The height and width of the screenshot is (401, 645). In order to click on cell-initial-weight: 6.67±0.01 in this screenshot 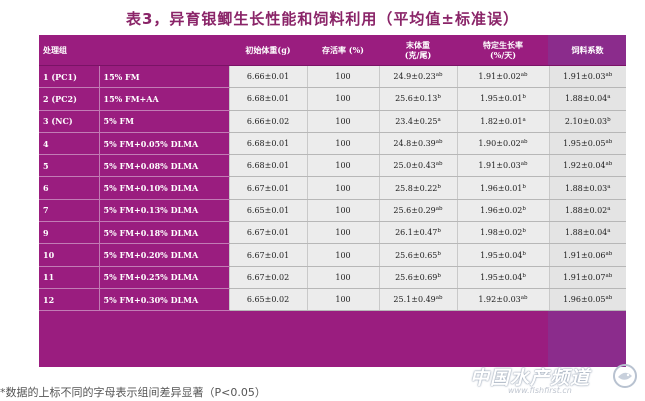, I will do `click(267, 233)`.